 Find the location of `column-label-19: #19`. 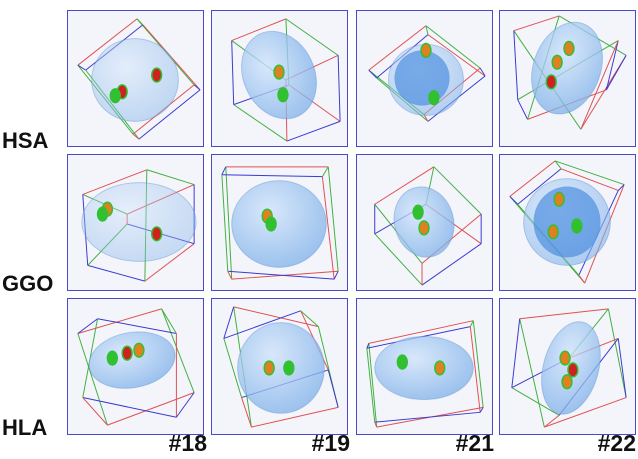

column-label-19: #19 is located at coordinates (330, 443).